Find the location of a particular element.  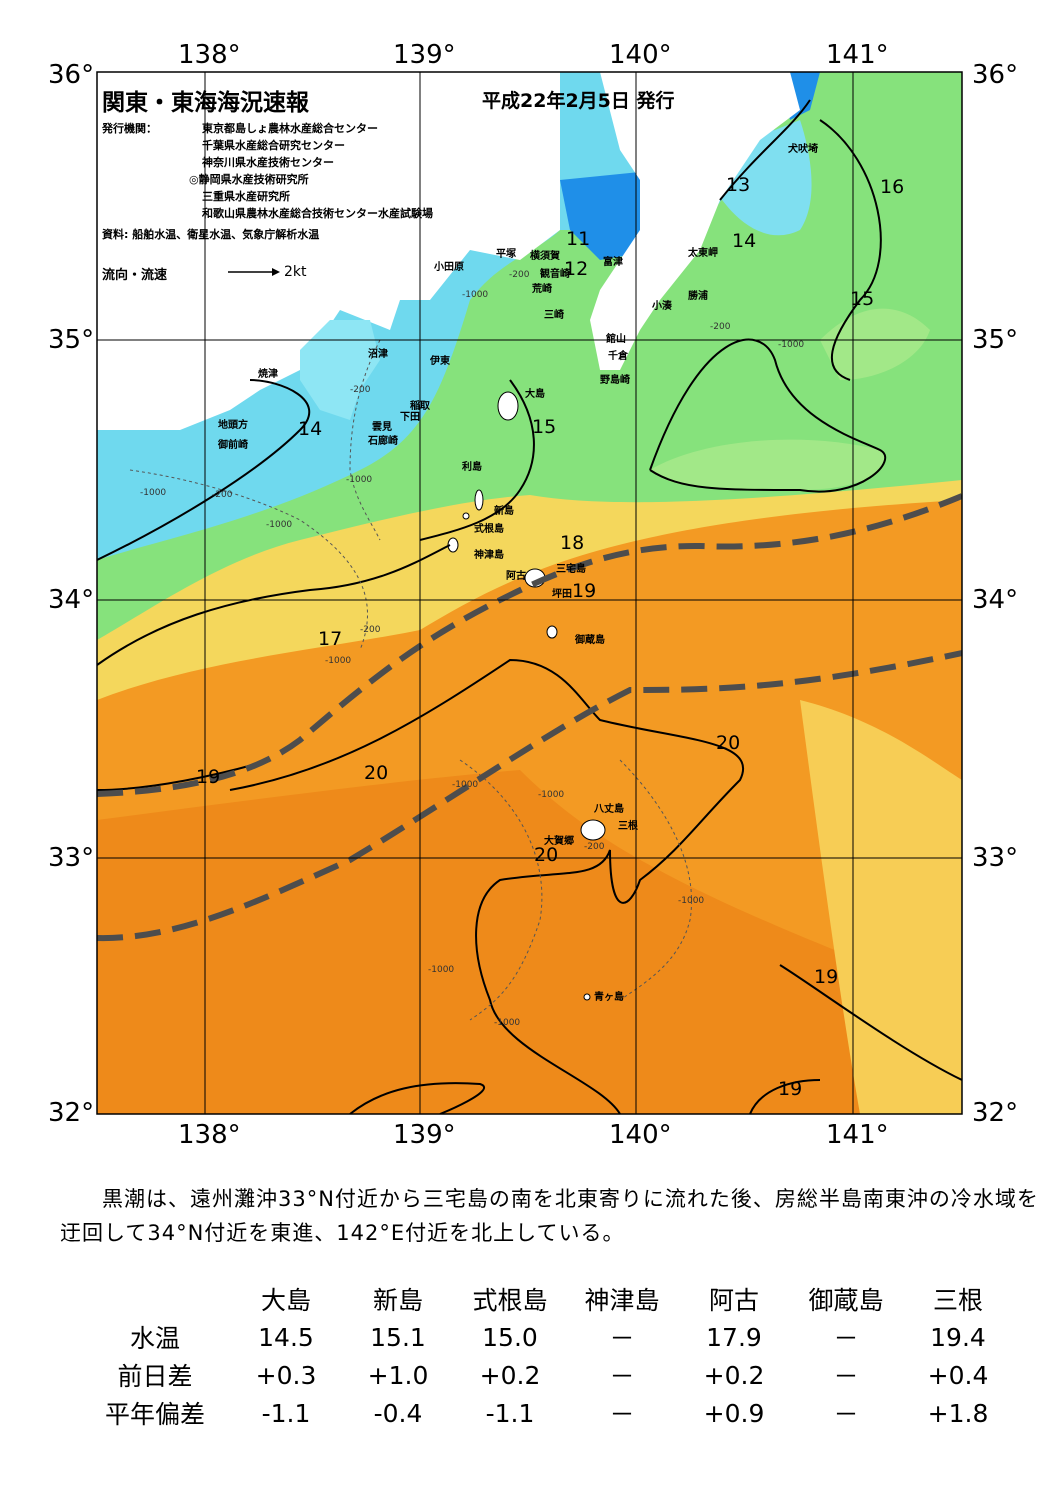

isotherm-label: 17 is located at coordinates (330, 639).